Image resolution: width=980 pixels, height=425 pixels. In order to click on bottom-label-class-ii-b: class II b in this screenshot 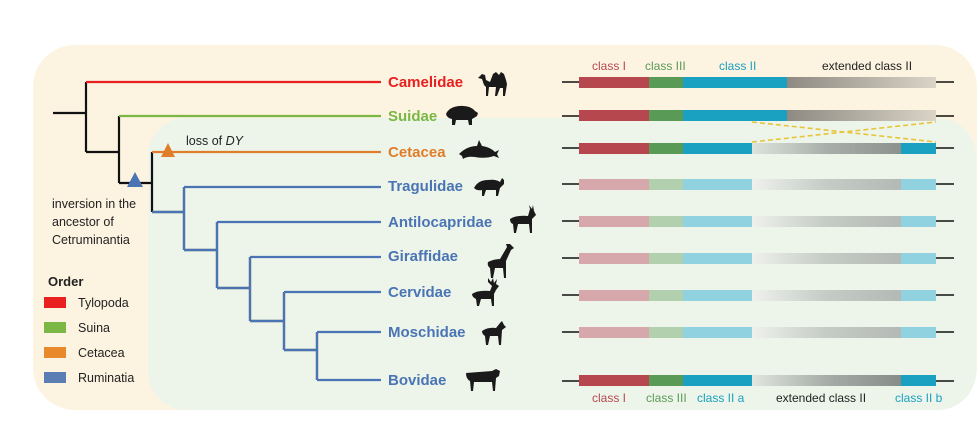, I will do `click(919, 398)`.